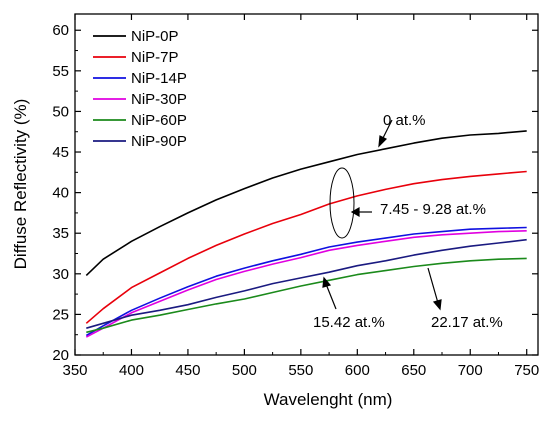  I want to click on x-tick-label: 750, so click(526, 370).